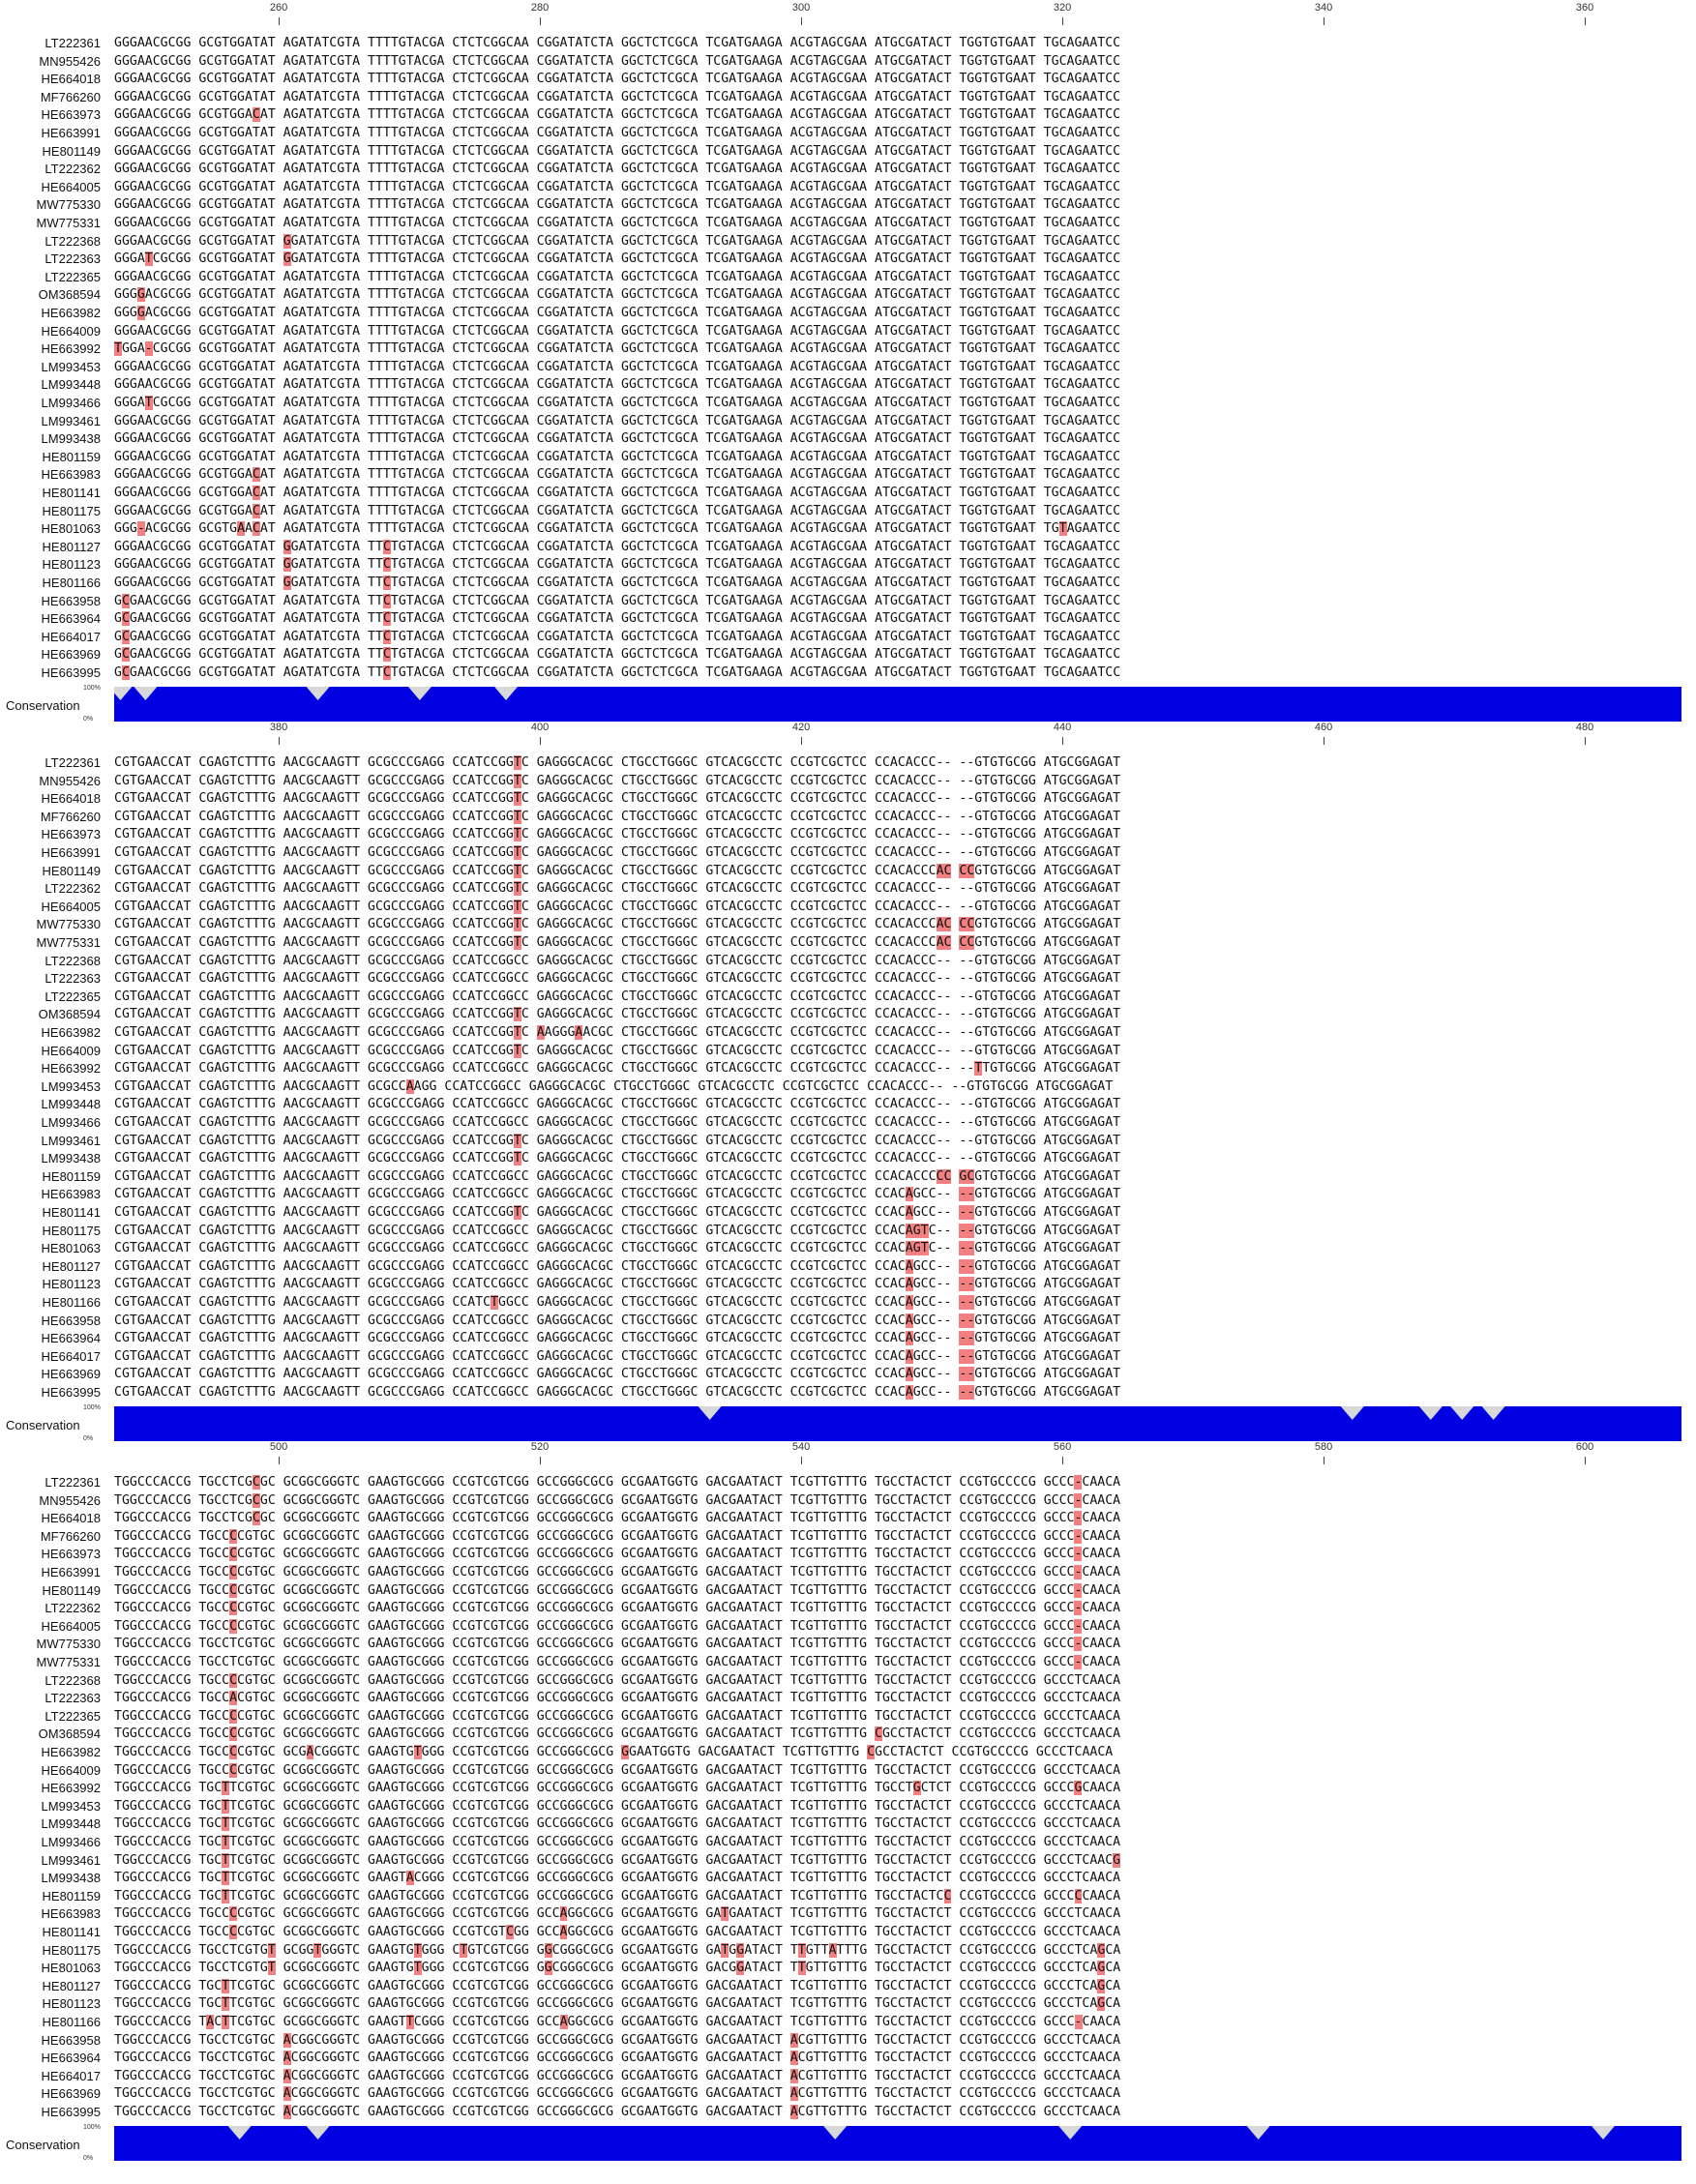 The height and width of the screenshot is (2184, 1696). Describe the element at coordinates (848, 1425) in the screenshot. I see `conservation-track: Conservation 100% 0%` at that location.